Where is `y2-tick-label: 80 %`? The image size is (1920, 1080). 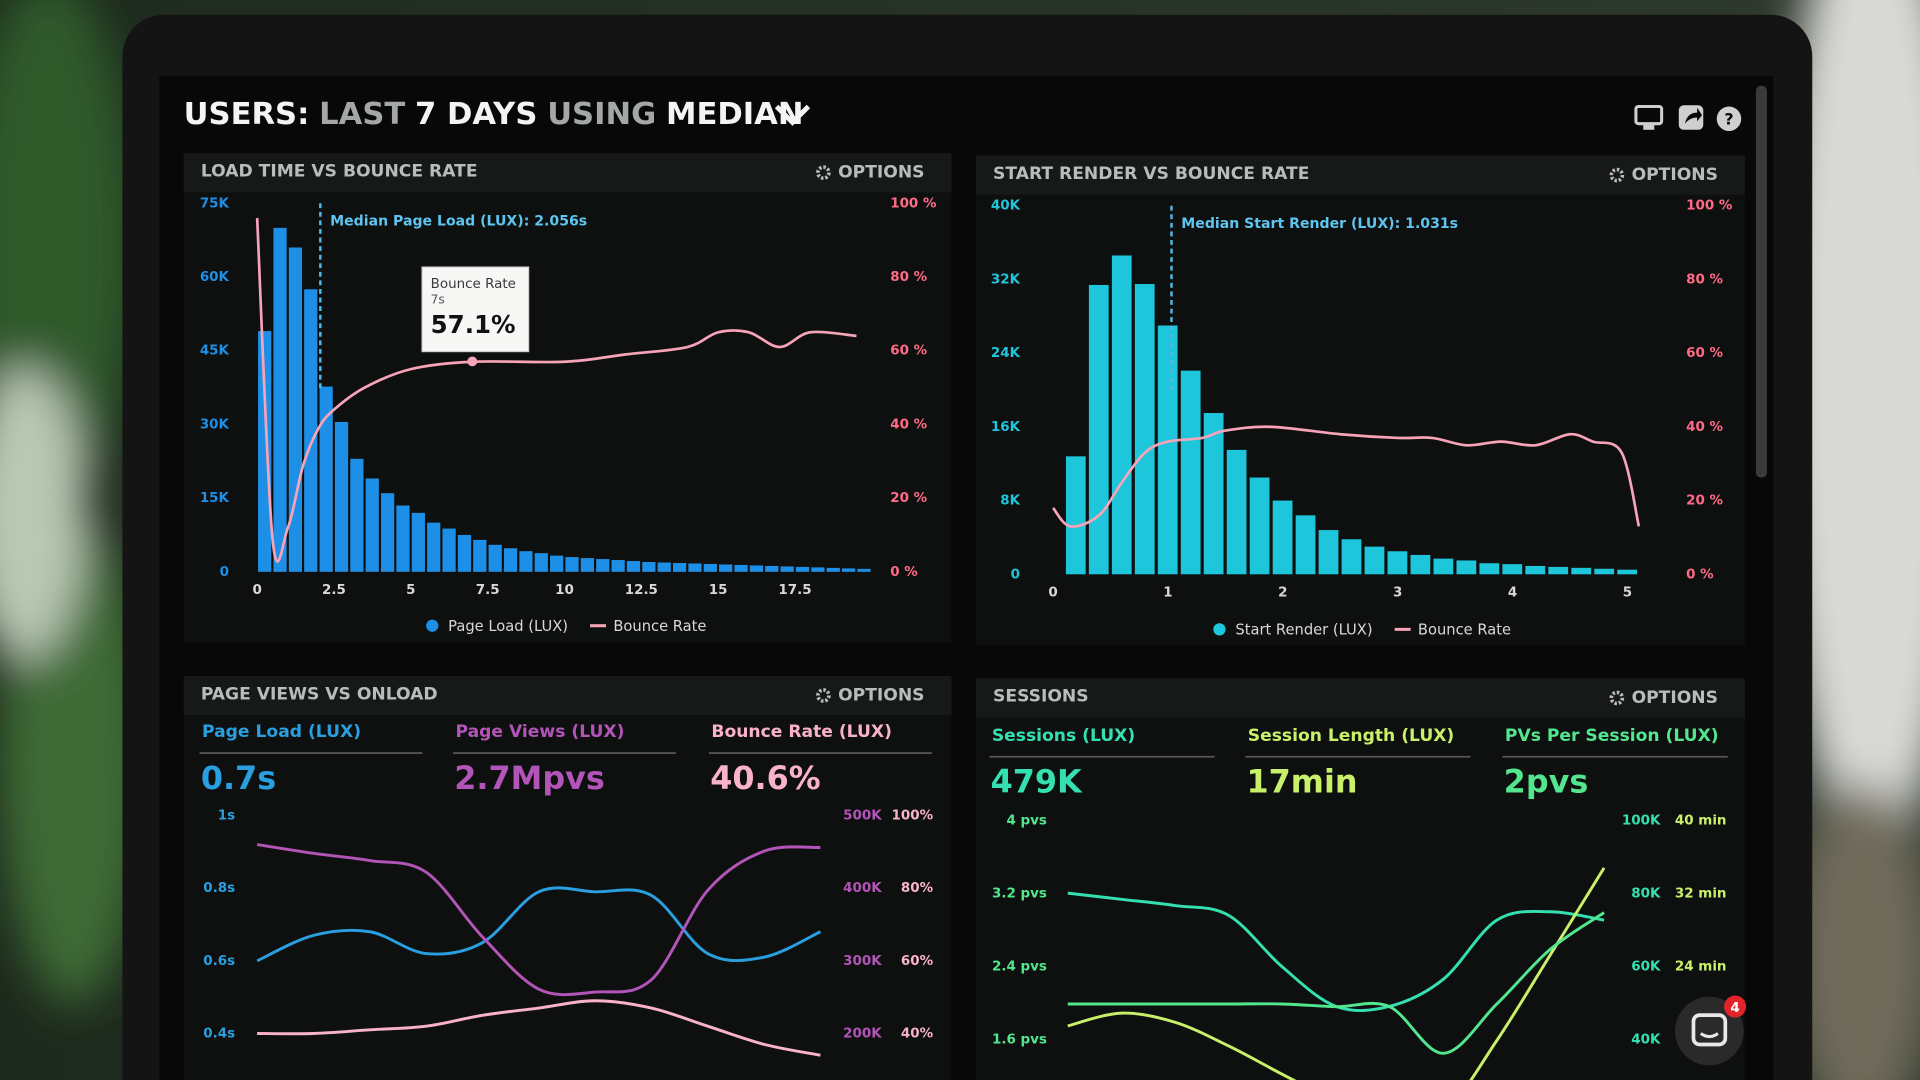
y2-tick-label: 80 % is located at coordinates (1704, 279).